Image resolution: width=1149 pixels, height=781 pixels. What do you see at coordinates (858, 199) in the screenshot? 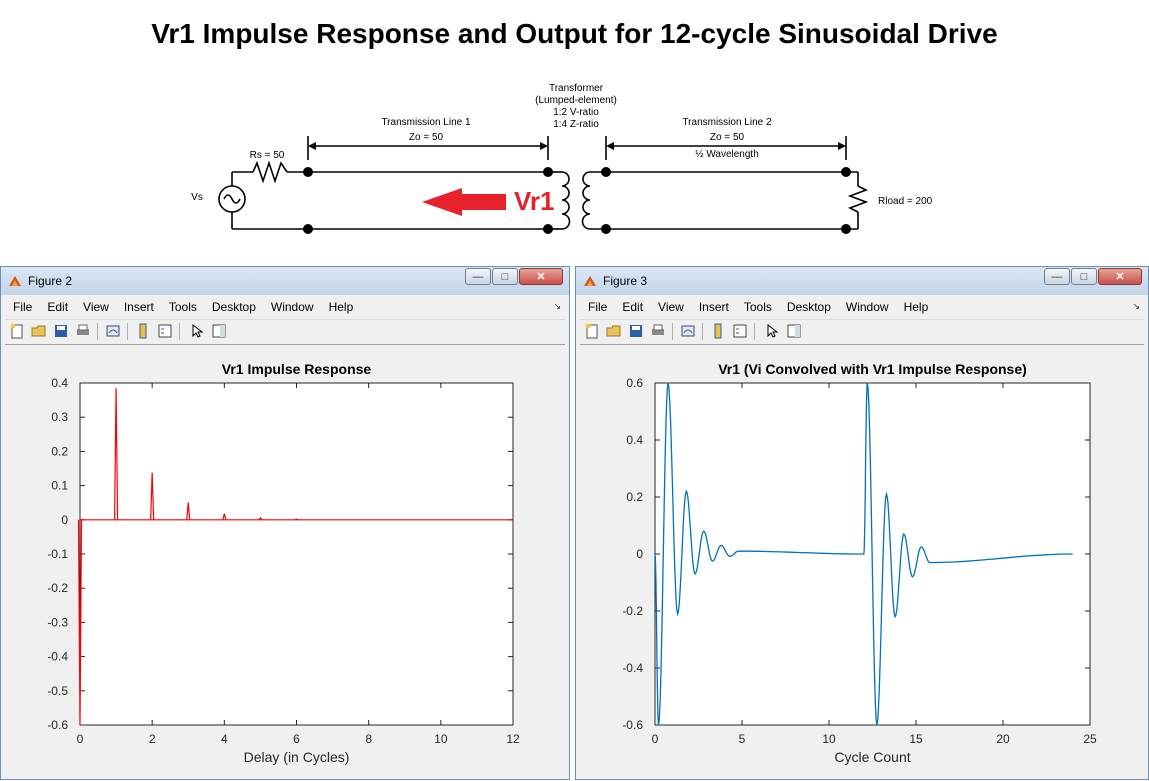
I see `rload-resistor` at bounding box center [858, 199].